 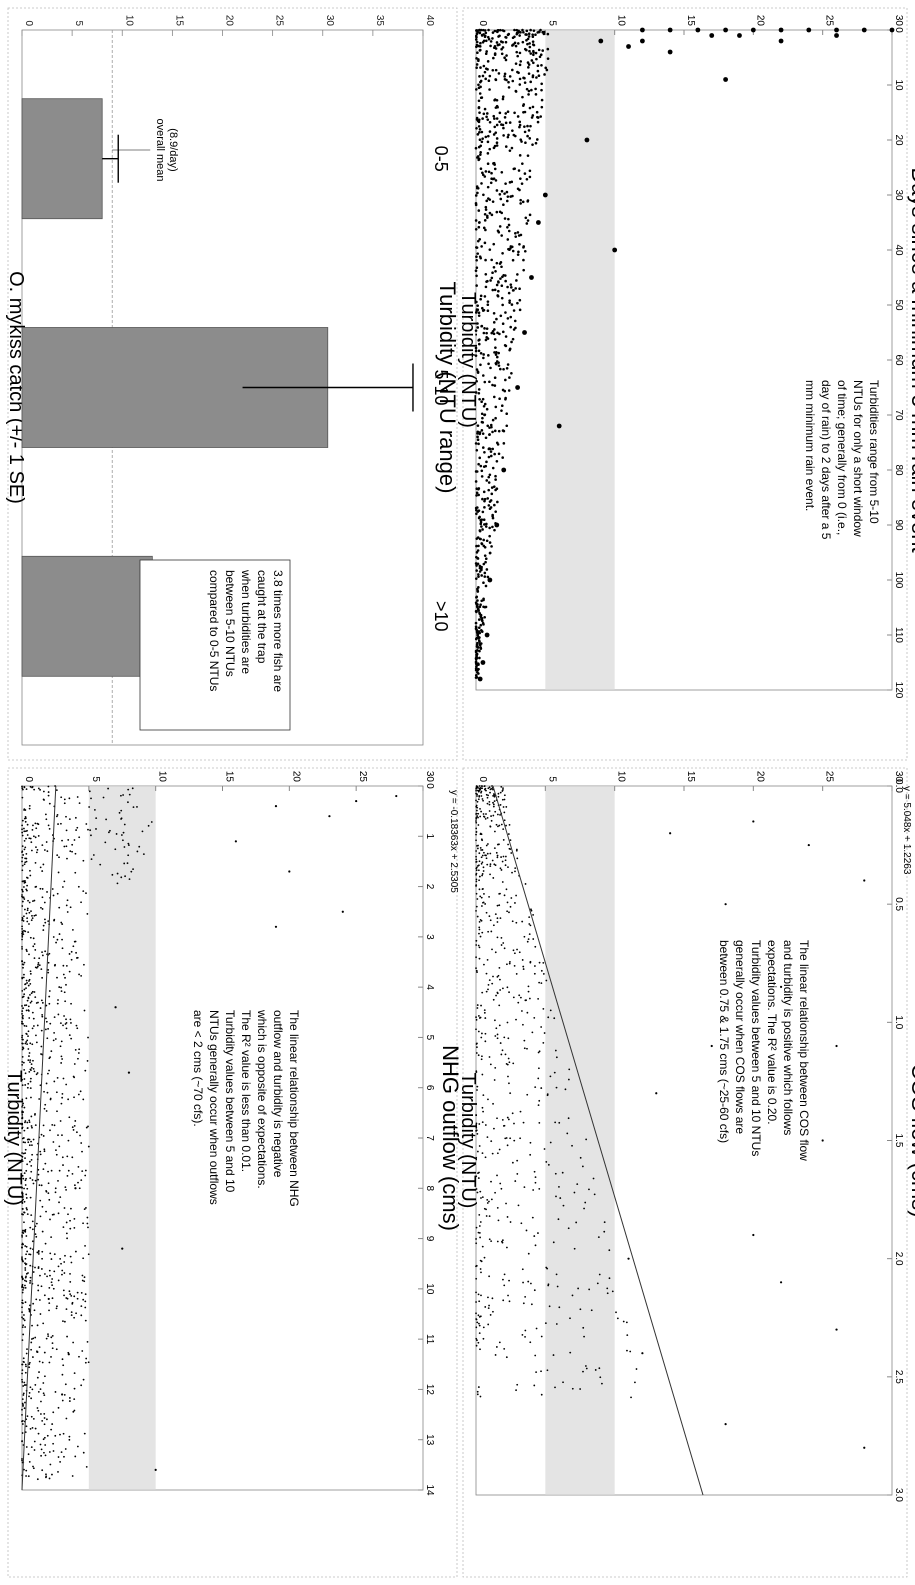 I want to click on days-x-tick-label: 70, so click(x=898, y=415).